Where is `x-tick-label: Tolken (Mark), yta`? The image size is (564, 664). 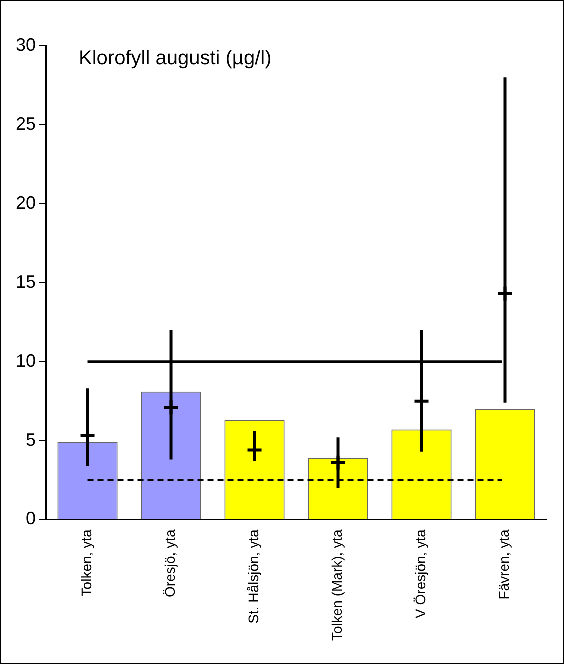
x-tick-label: Tolken (Mark), yta is located at coordinates (337, 585).